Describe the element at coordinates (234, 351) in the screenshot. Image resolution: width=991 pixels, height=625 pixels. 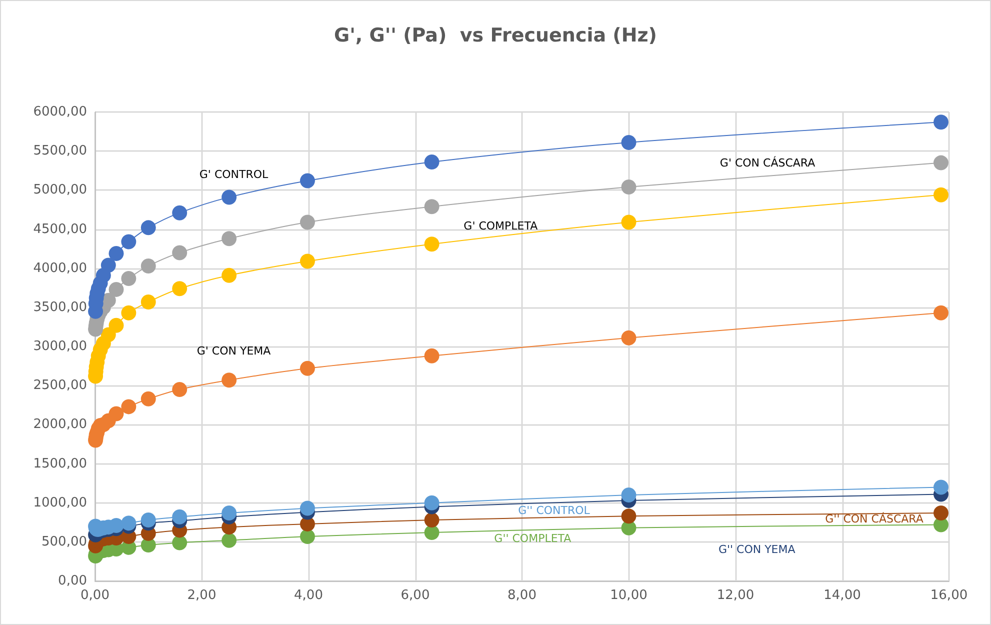
I see `series-label: G' CON YEMA` at that location.